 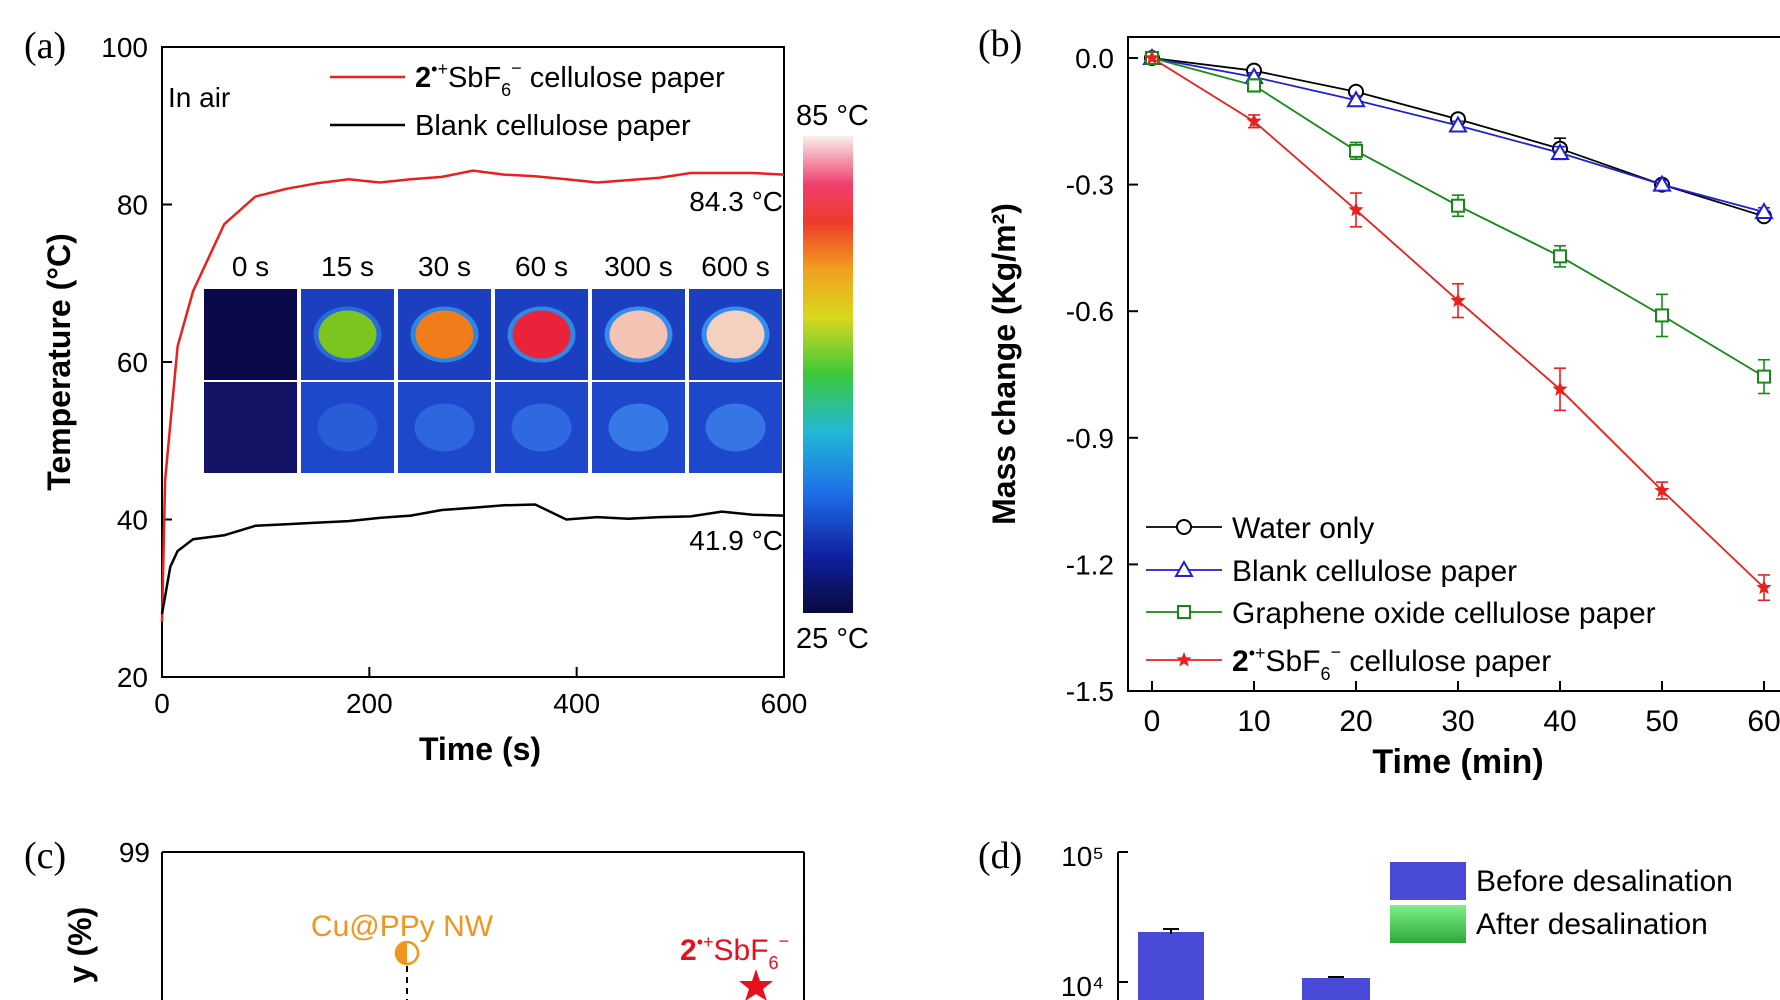 I want to click on thermal-time-label-4: 300 s, so click(x=638, y=266).